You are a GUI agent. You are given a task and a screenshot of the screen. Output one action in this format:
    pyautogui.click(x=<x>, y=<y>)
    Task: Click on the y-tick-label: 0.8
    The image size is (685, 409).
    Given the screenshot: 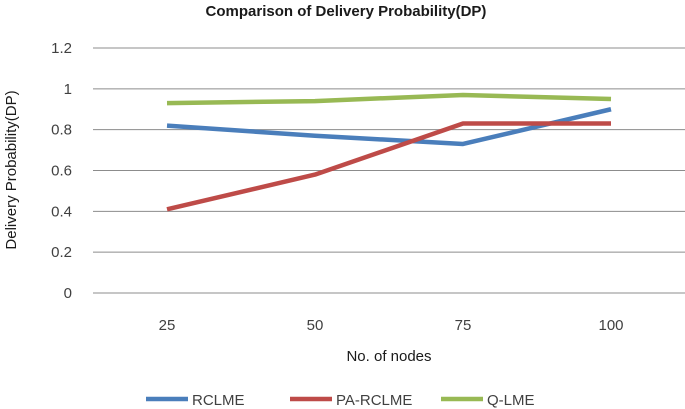 What is the action you would take?
    pyautogui.click(x=61, y=130)
    